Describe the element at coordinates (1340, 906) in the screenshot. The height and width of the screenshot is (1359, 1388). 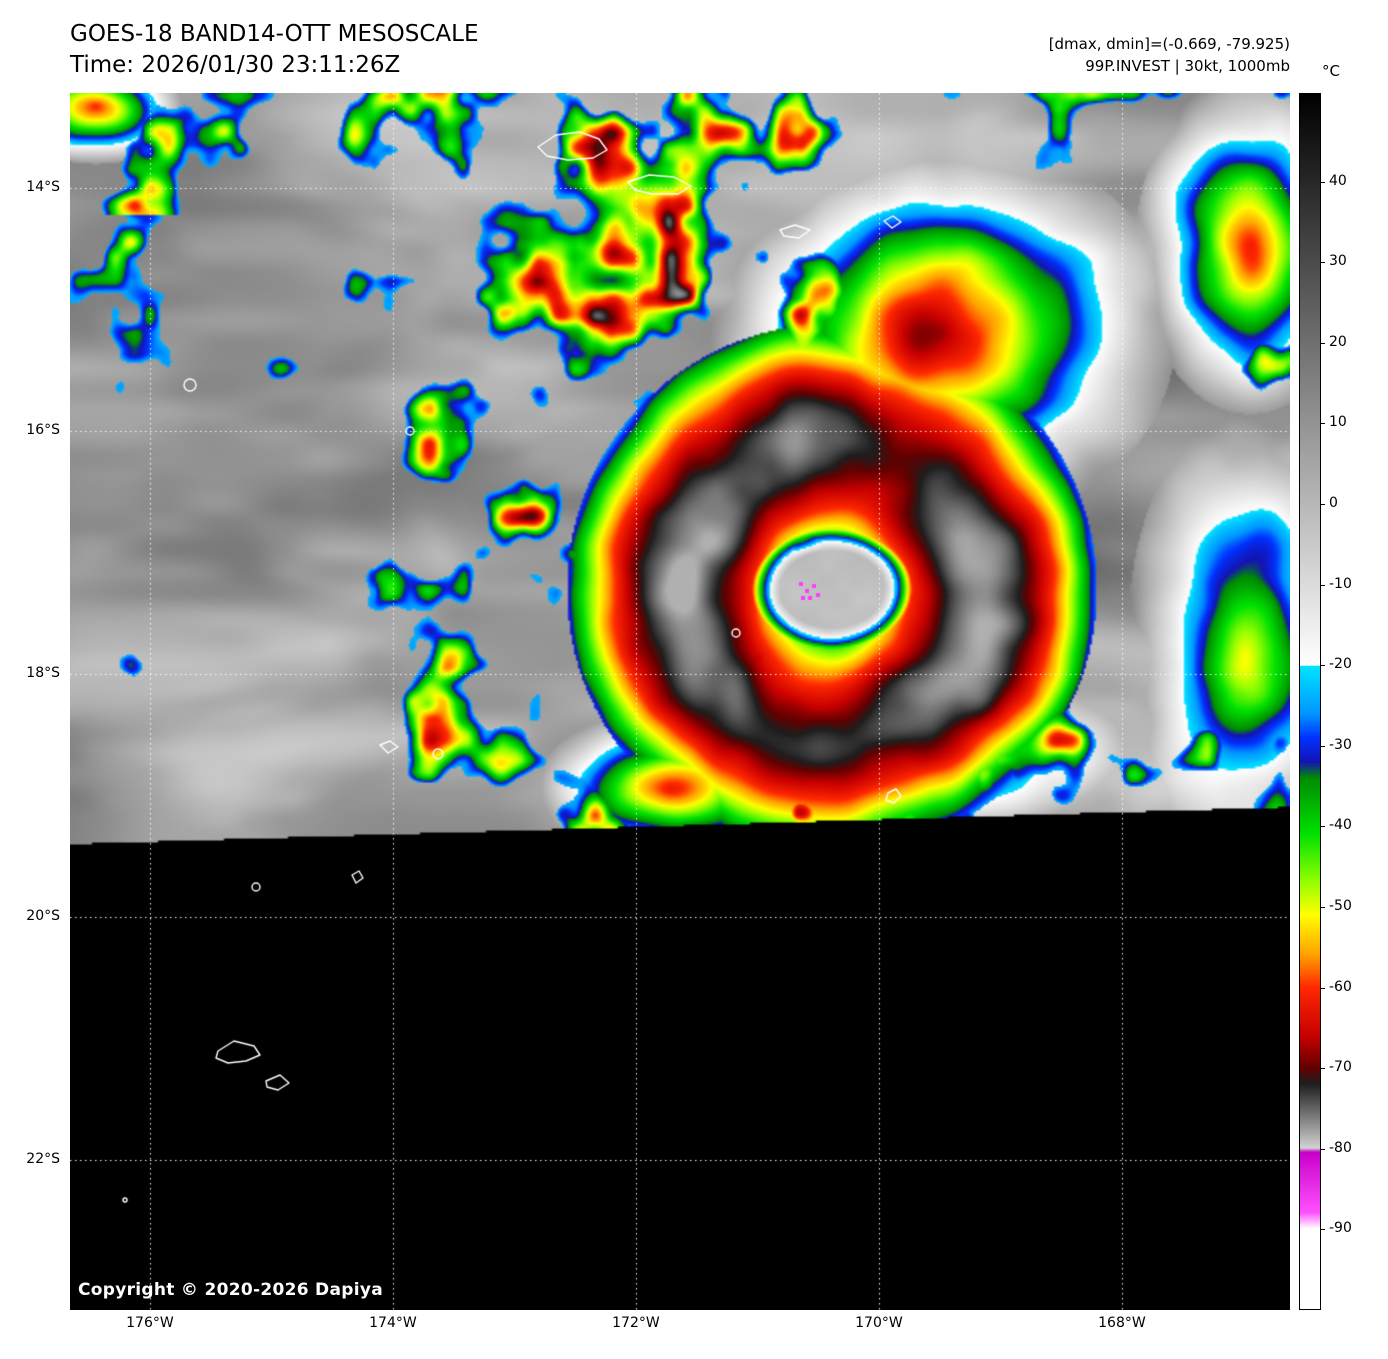
I see `colorbar-tick-label: -50` at that location.